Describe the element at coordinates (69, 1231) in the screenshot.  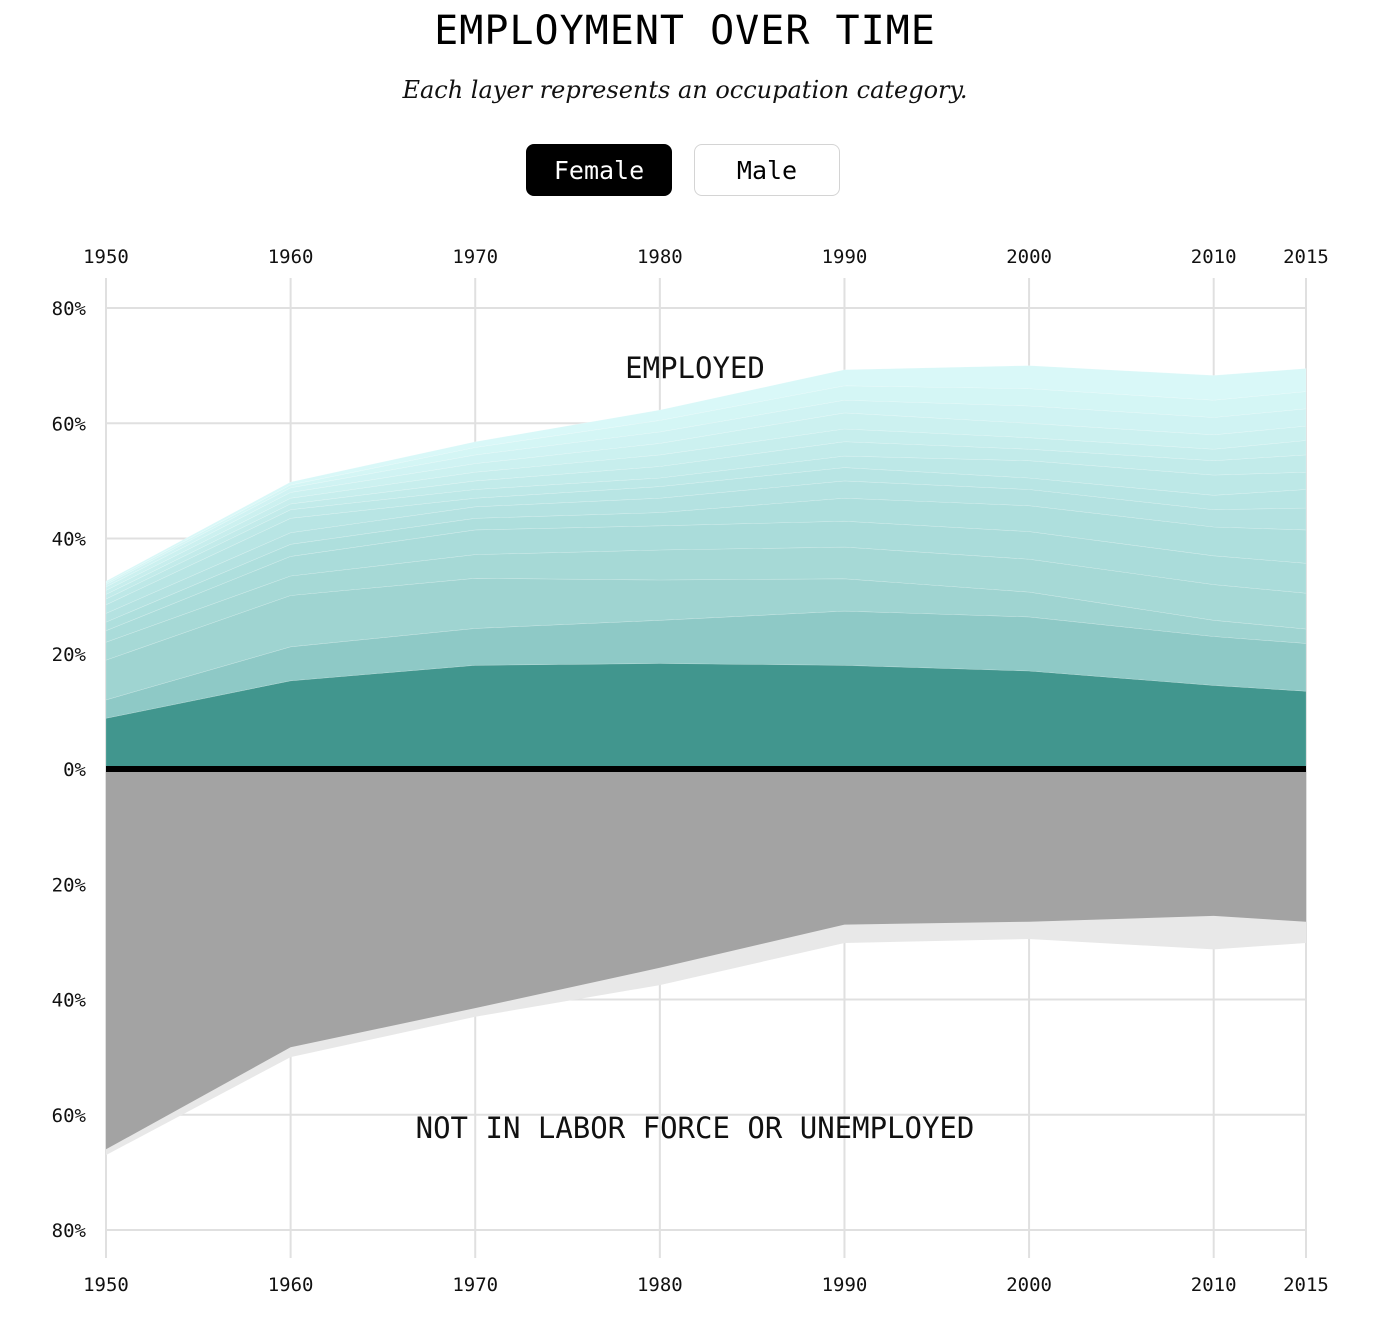
I see `y-tick-8: 80%` at that location.